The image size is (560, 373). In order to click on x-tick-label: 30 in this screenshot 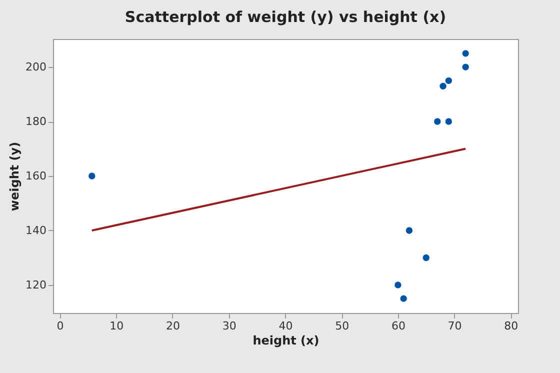, I will do `click(229, 326)`.